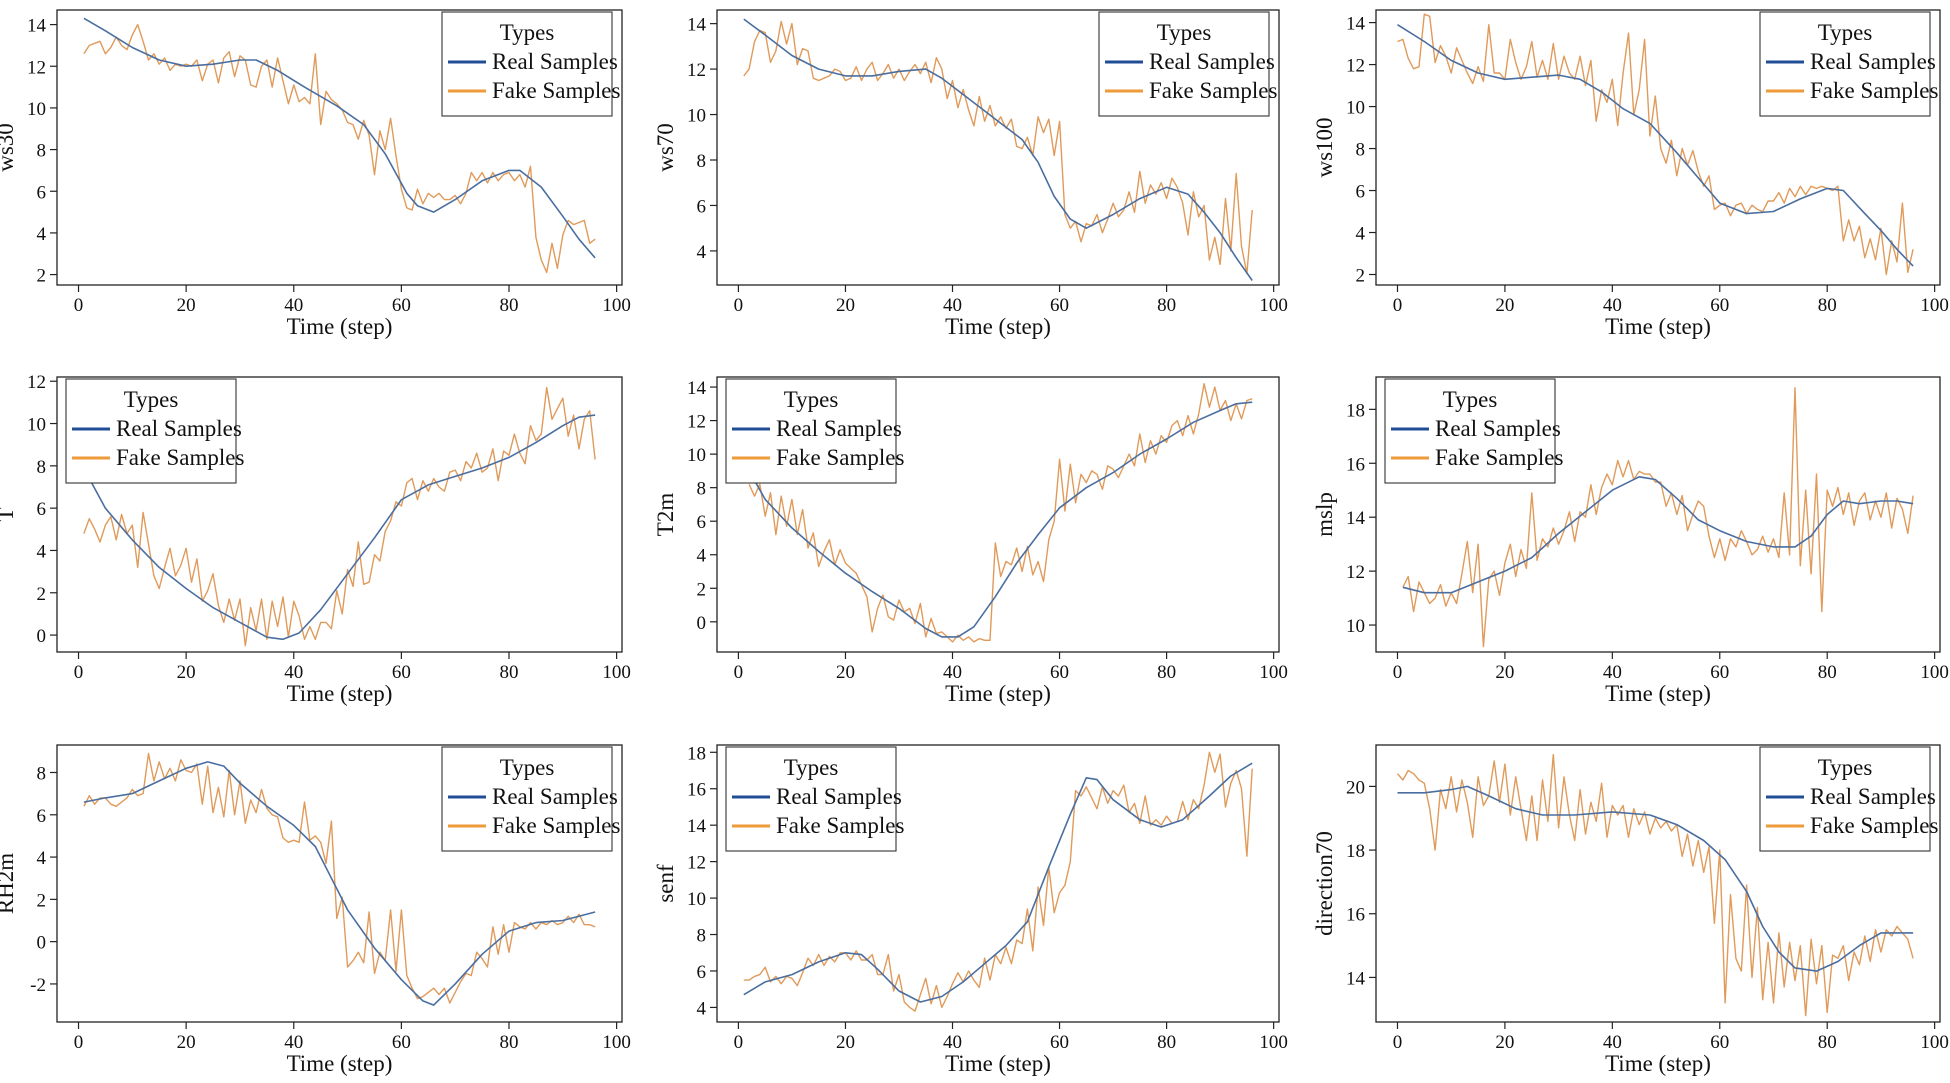 The height and width of the screenshot is (1083, 1950). What do you see at coordinates (665, 147) in the screenshot?
I see `y-axis-title: ws70` at bounding box center [665, 147].